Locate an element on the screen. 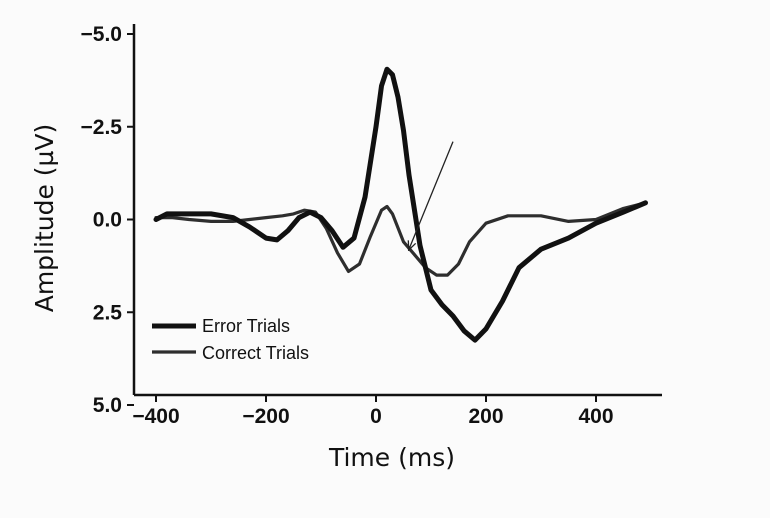 The width and height of the screenshot is (770, 518). y-axis-ticks: −5.0 −2.5 0.0 2.5 5.0 is located at coordinates (107, 220).